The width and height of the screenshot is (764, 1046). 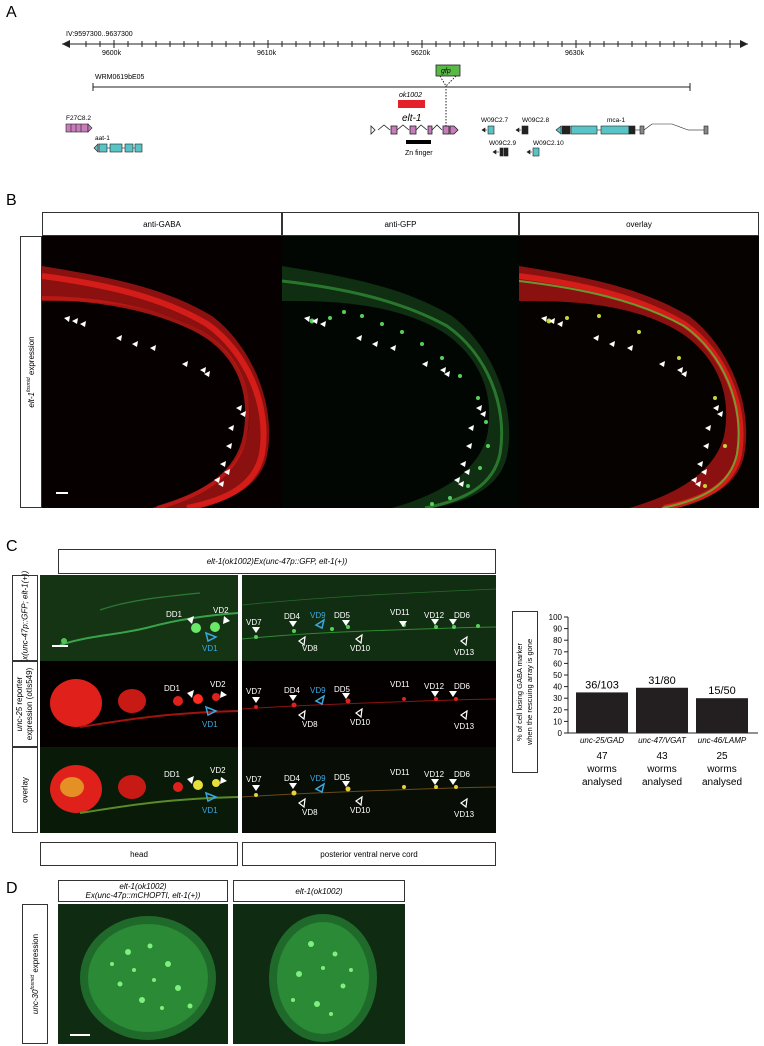 I want to click on header-anti-gaba: anti-GABA, so click(x=162, y=224).